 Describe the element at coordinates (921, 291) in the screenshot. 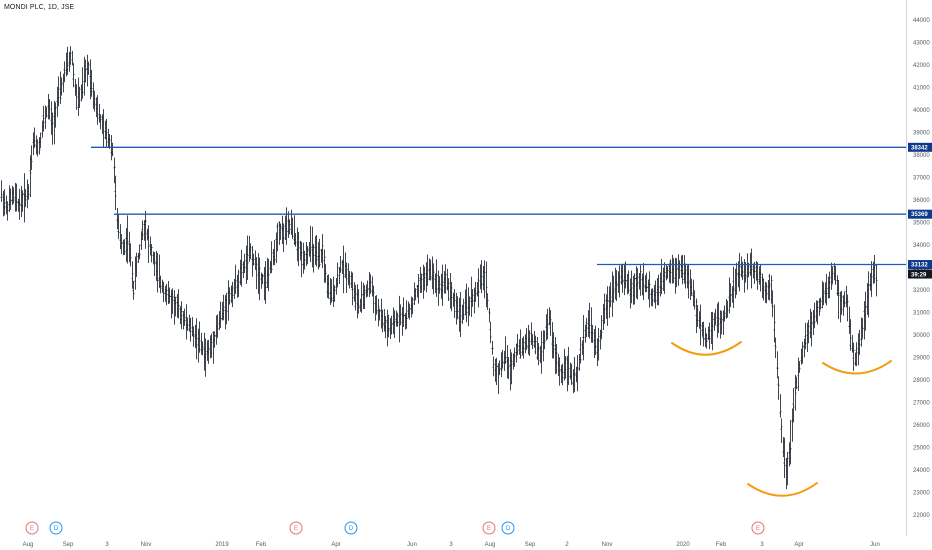

I see `y-tick-label: 32000` at that location.